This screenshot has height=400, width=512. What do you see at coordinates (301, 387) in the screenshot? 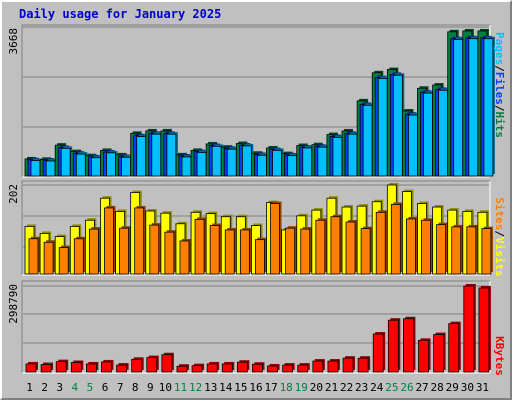
I see `x-tick-label: 19` at bounding box center [301, 387].